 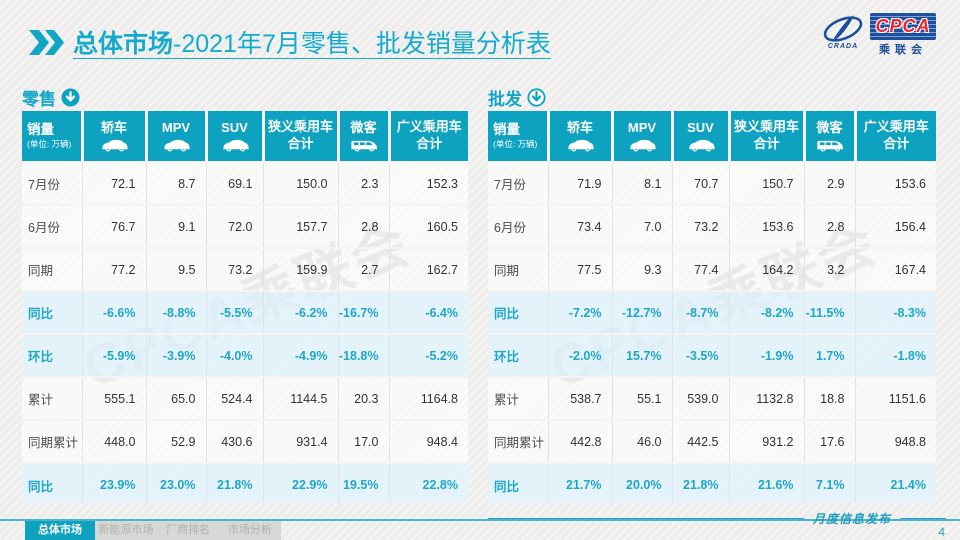 What do you see at coordinates (289, 42) in the screenshot?
I see `title-bar: 总体市场-2021年7月零售、批发销量分析表` at bounding box center [289, 42].